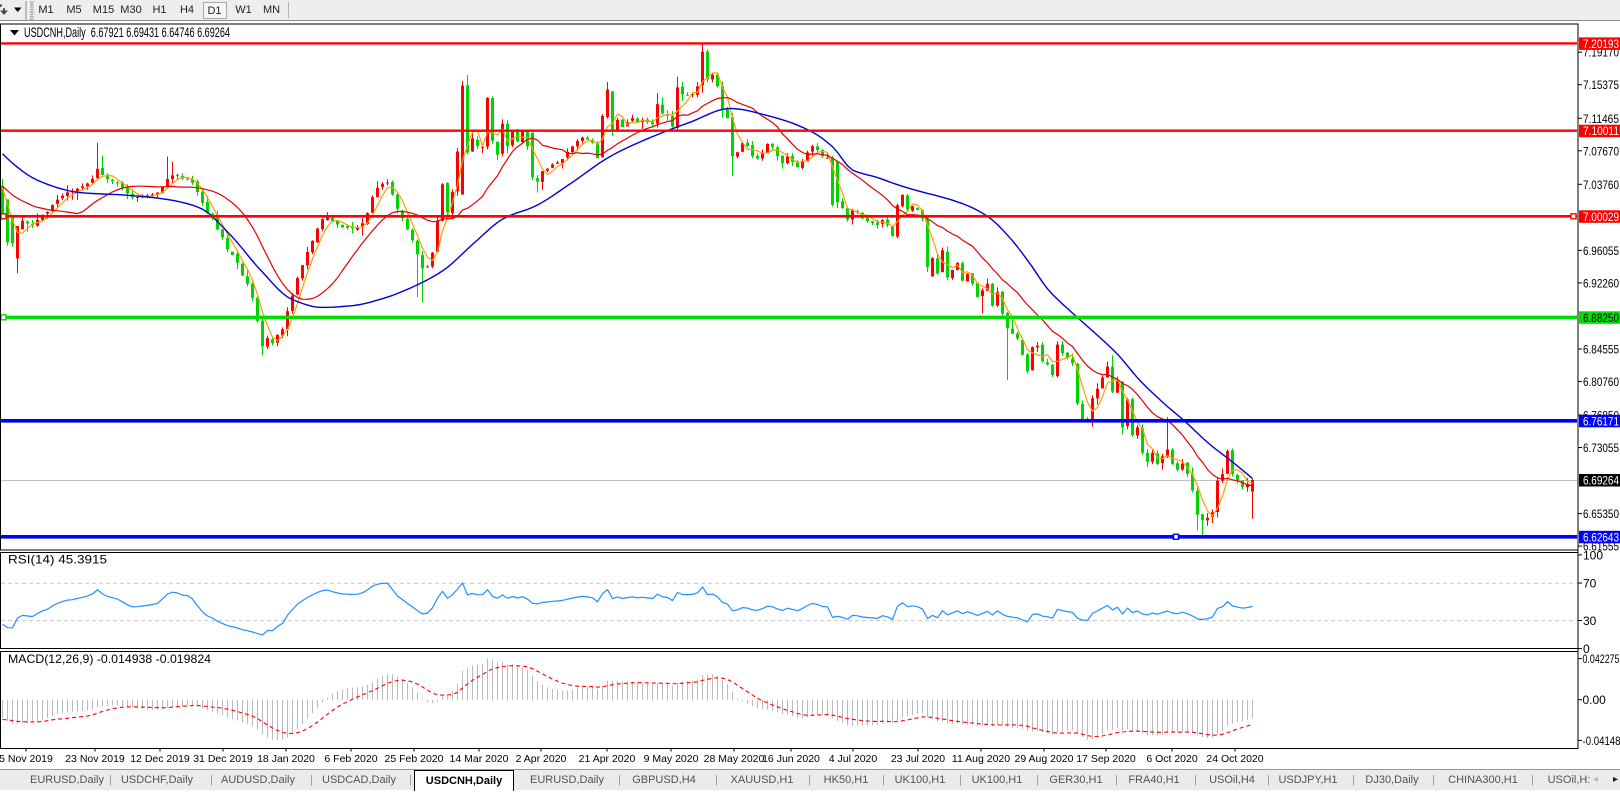 The width and height of the screenshot is (1620, 795). I want to click on svg-text: 6.65350, so click(1601, 514).